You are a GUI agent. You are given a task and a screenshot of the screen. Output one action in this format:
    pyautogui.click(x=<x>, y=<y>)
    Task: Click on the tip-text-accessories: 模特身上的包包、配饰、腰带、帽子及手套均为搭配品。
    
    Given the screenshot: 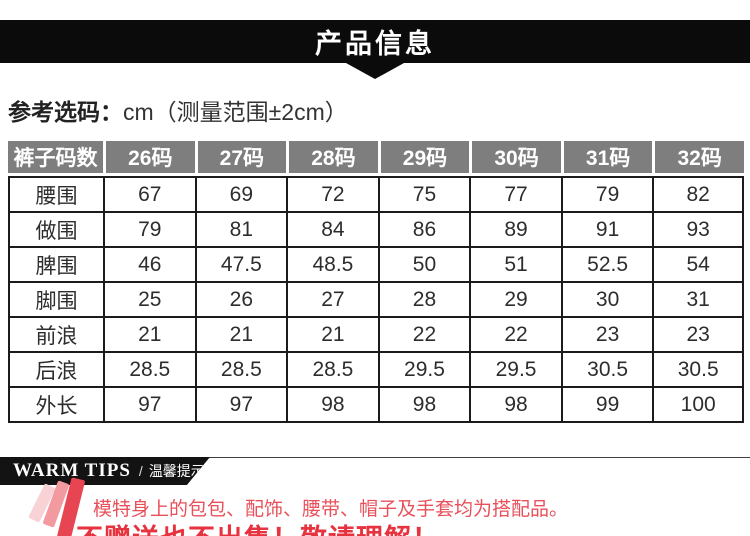 What is the action you would take?
    pyautogui.click(x=331, y=509)
    